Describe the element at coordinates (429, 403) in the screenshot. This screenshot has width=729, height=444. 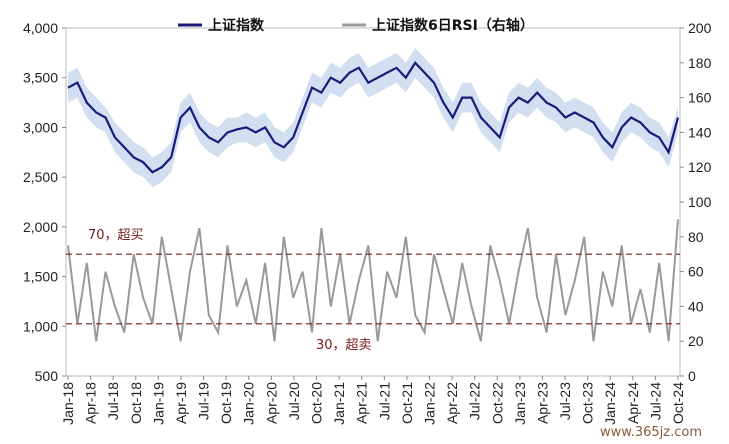
I see `x-tick-label: Jan-22` at that location.